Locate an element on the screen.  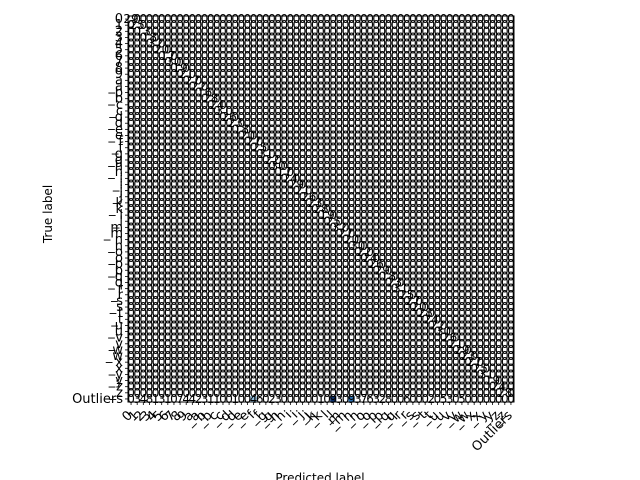
cell-value: 20 is located at coordinates (161, 50).